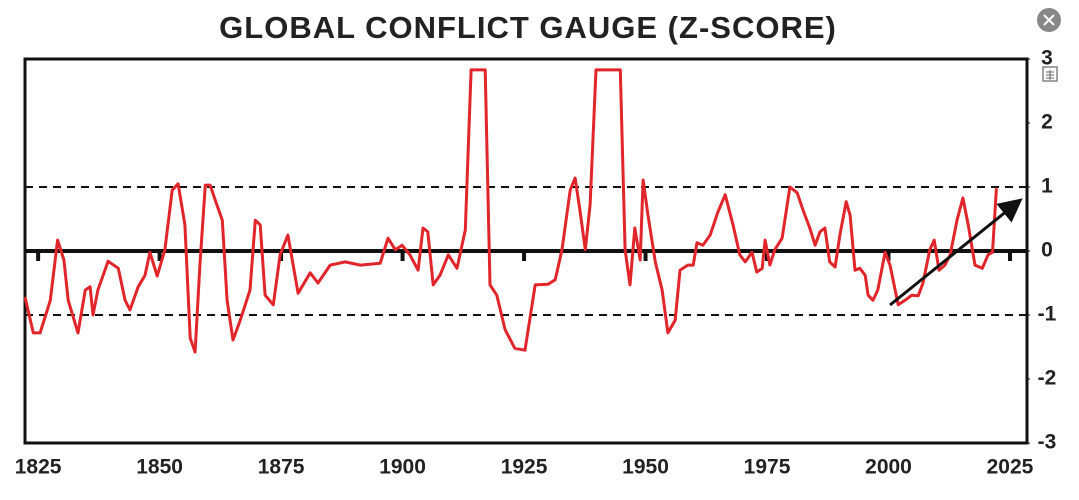  What do you see at coordinates (645, 467) in the screenshot?
I see `x-tick-label: 1950` at bounding box center [645, 467].